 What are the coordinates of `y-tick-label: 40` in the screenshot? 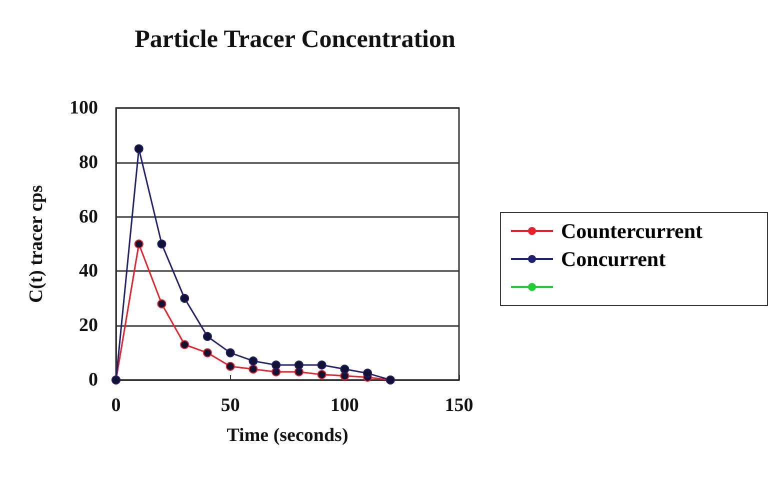 It's located at (88, 271).